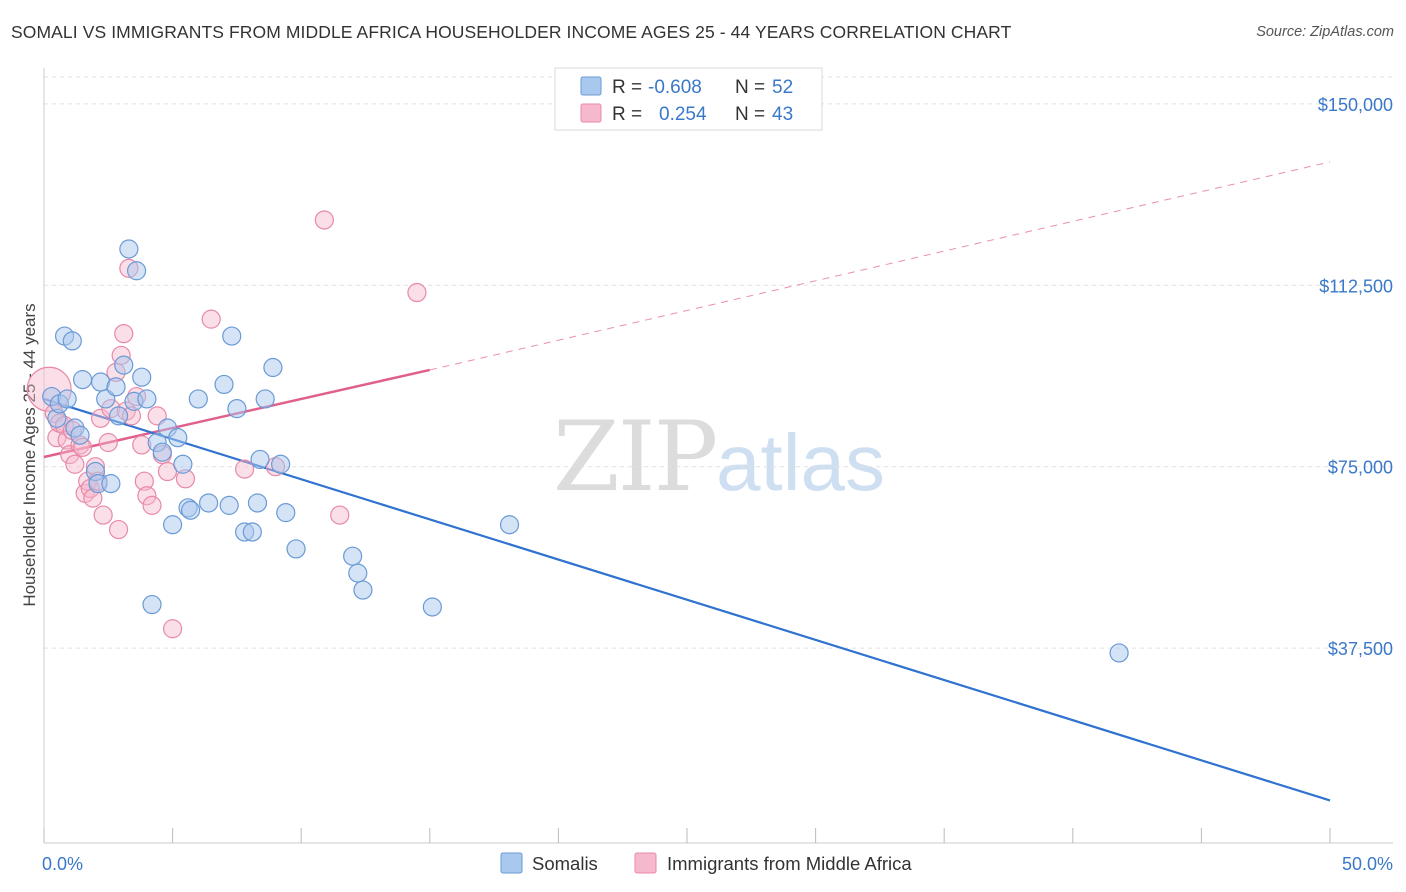 The width and height of the screenshot is (1406, 892). I want to click on series-legend: Somalis Immigrants from Middle Africa, so click(706, 863).